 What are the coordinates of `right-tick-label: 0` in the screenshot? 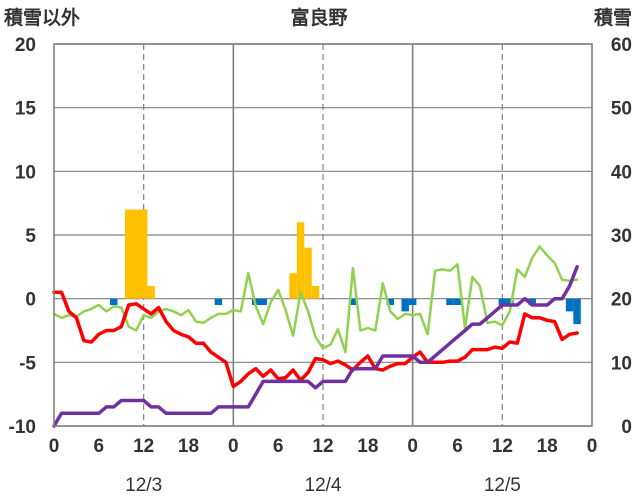 It's located at (626, 427).